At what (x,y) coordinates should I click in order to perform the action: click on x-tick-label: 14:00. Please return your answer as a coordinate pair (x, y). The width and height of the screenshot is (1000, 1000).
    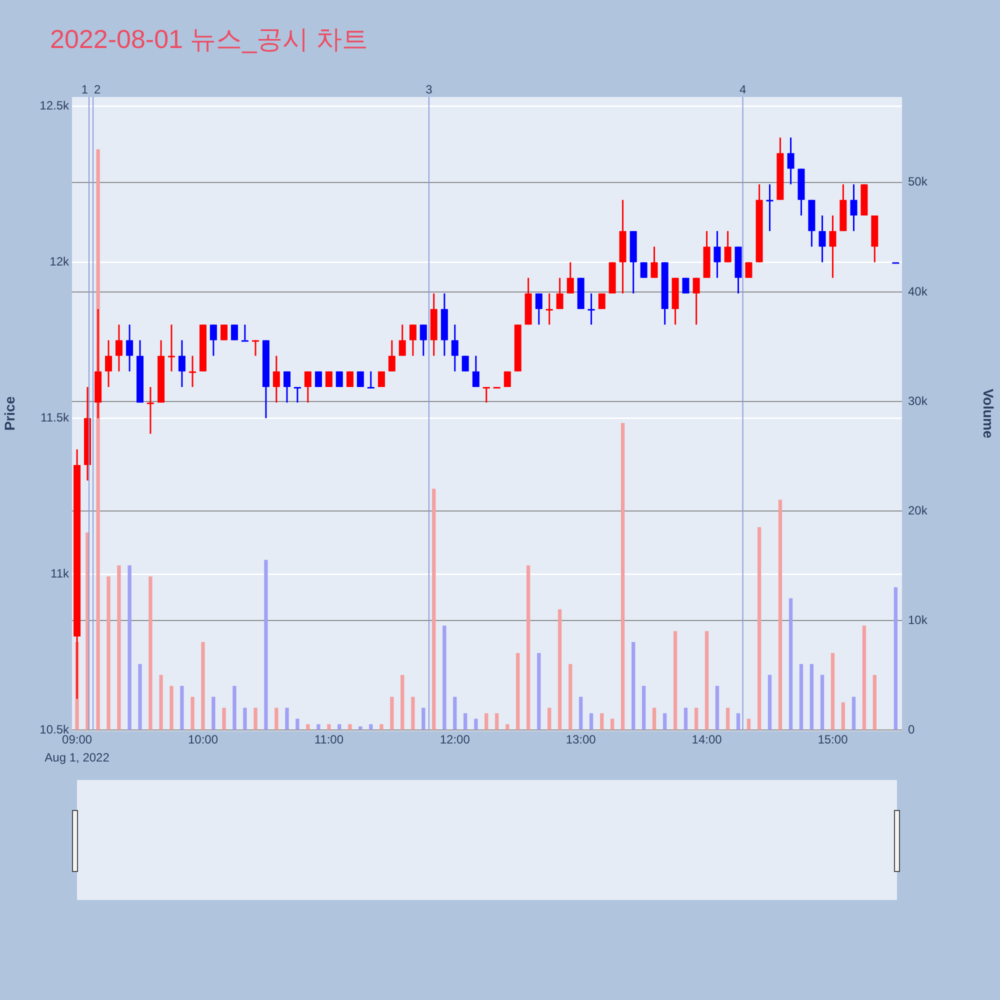
    Looking at the image, I should click on (707, 739).